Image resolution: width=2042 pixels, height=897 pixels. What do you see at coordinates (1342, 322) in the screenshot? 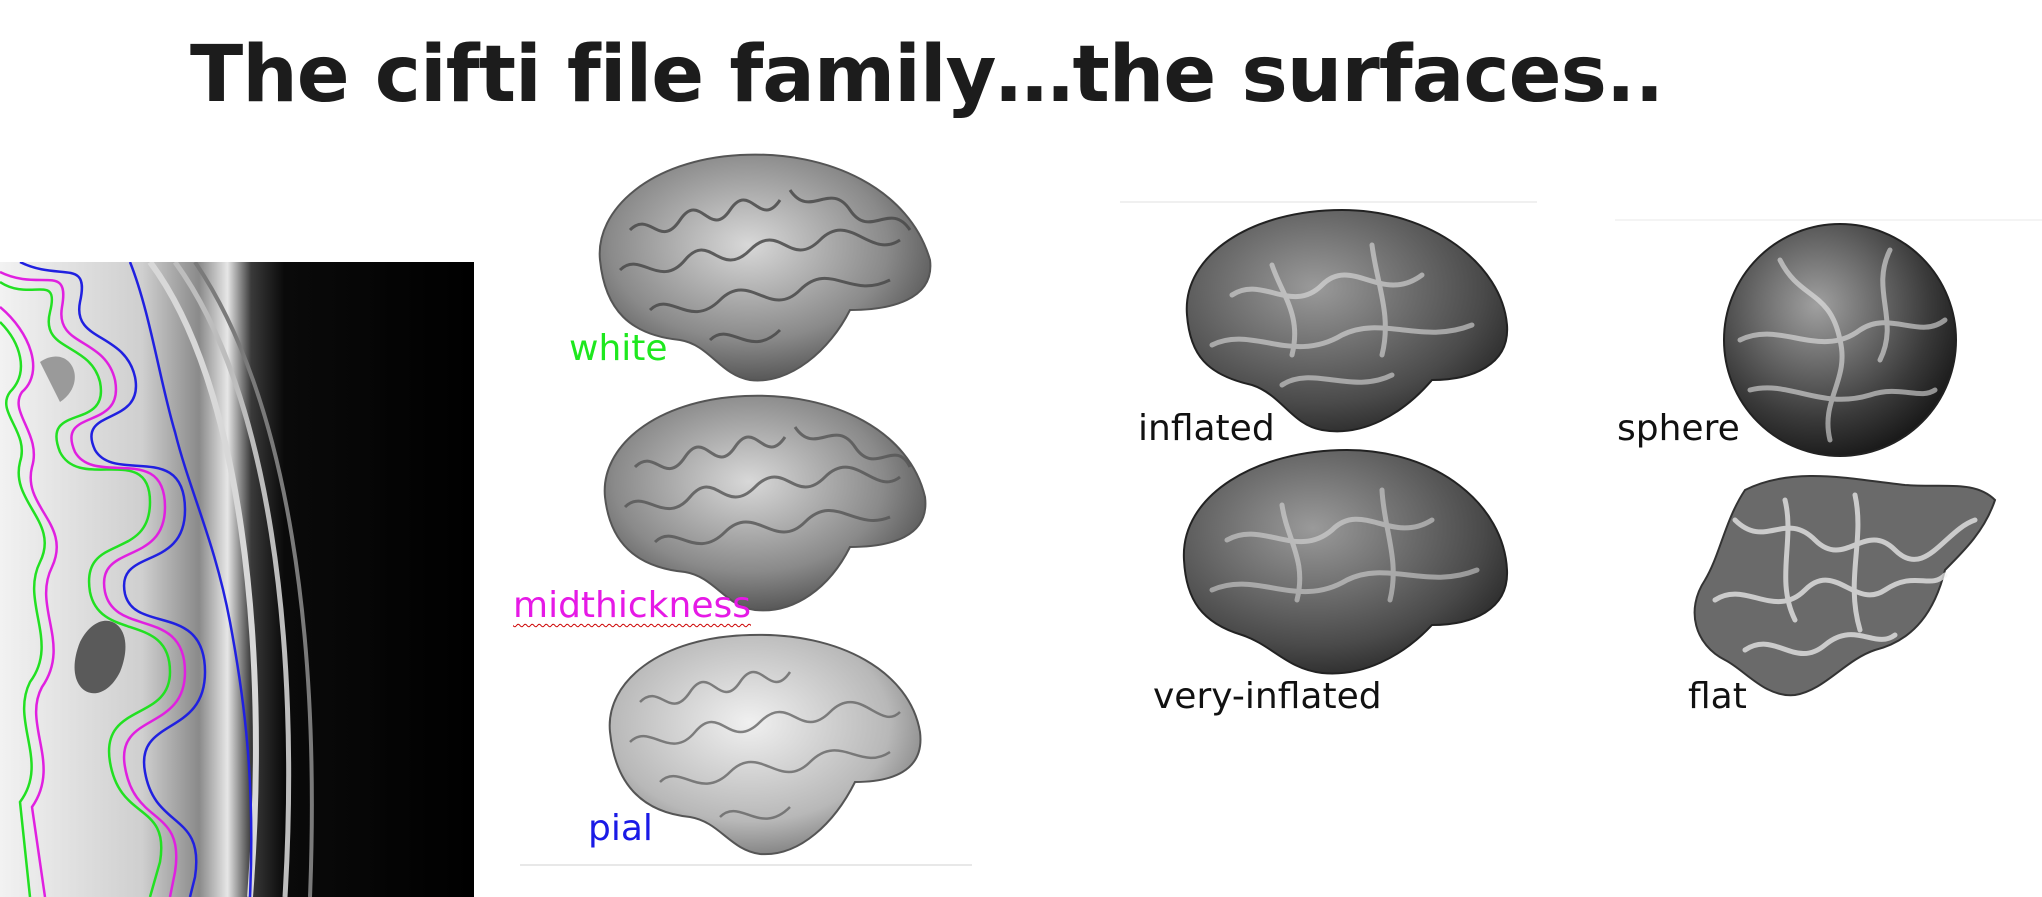
I see `inflated-surface-image` at bounding box center [1342, 322].